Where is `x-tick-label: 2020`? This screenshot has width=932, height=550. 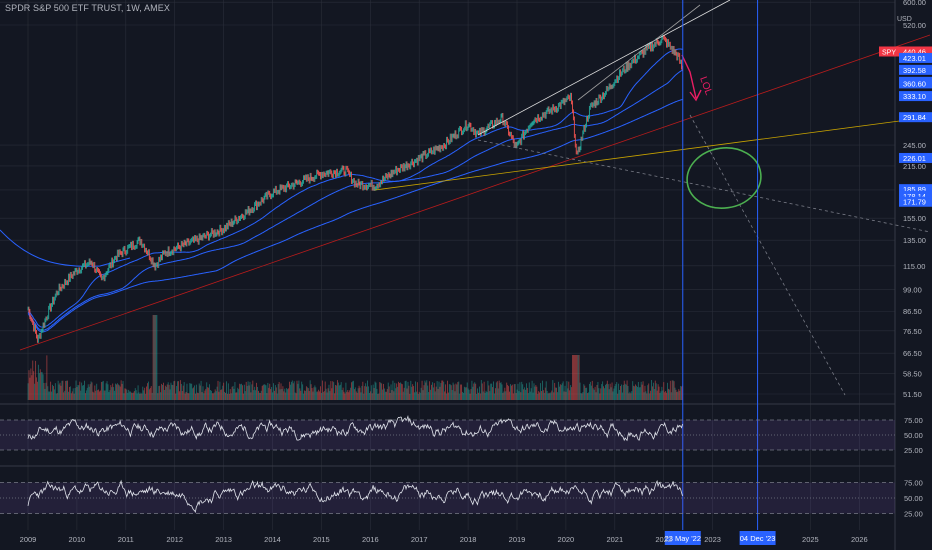
x-tick-label: 2020 is located at coordinates (566, 539).